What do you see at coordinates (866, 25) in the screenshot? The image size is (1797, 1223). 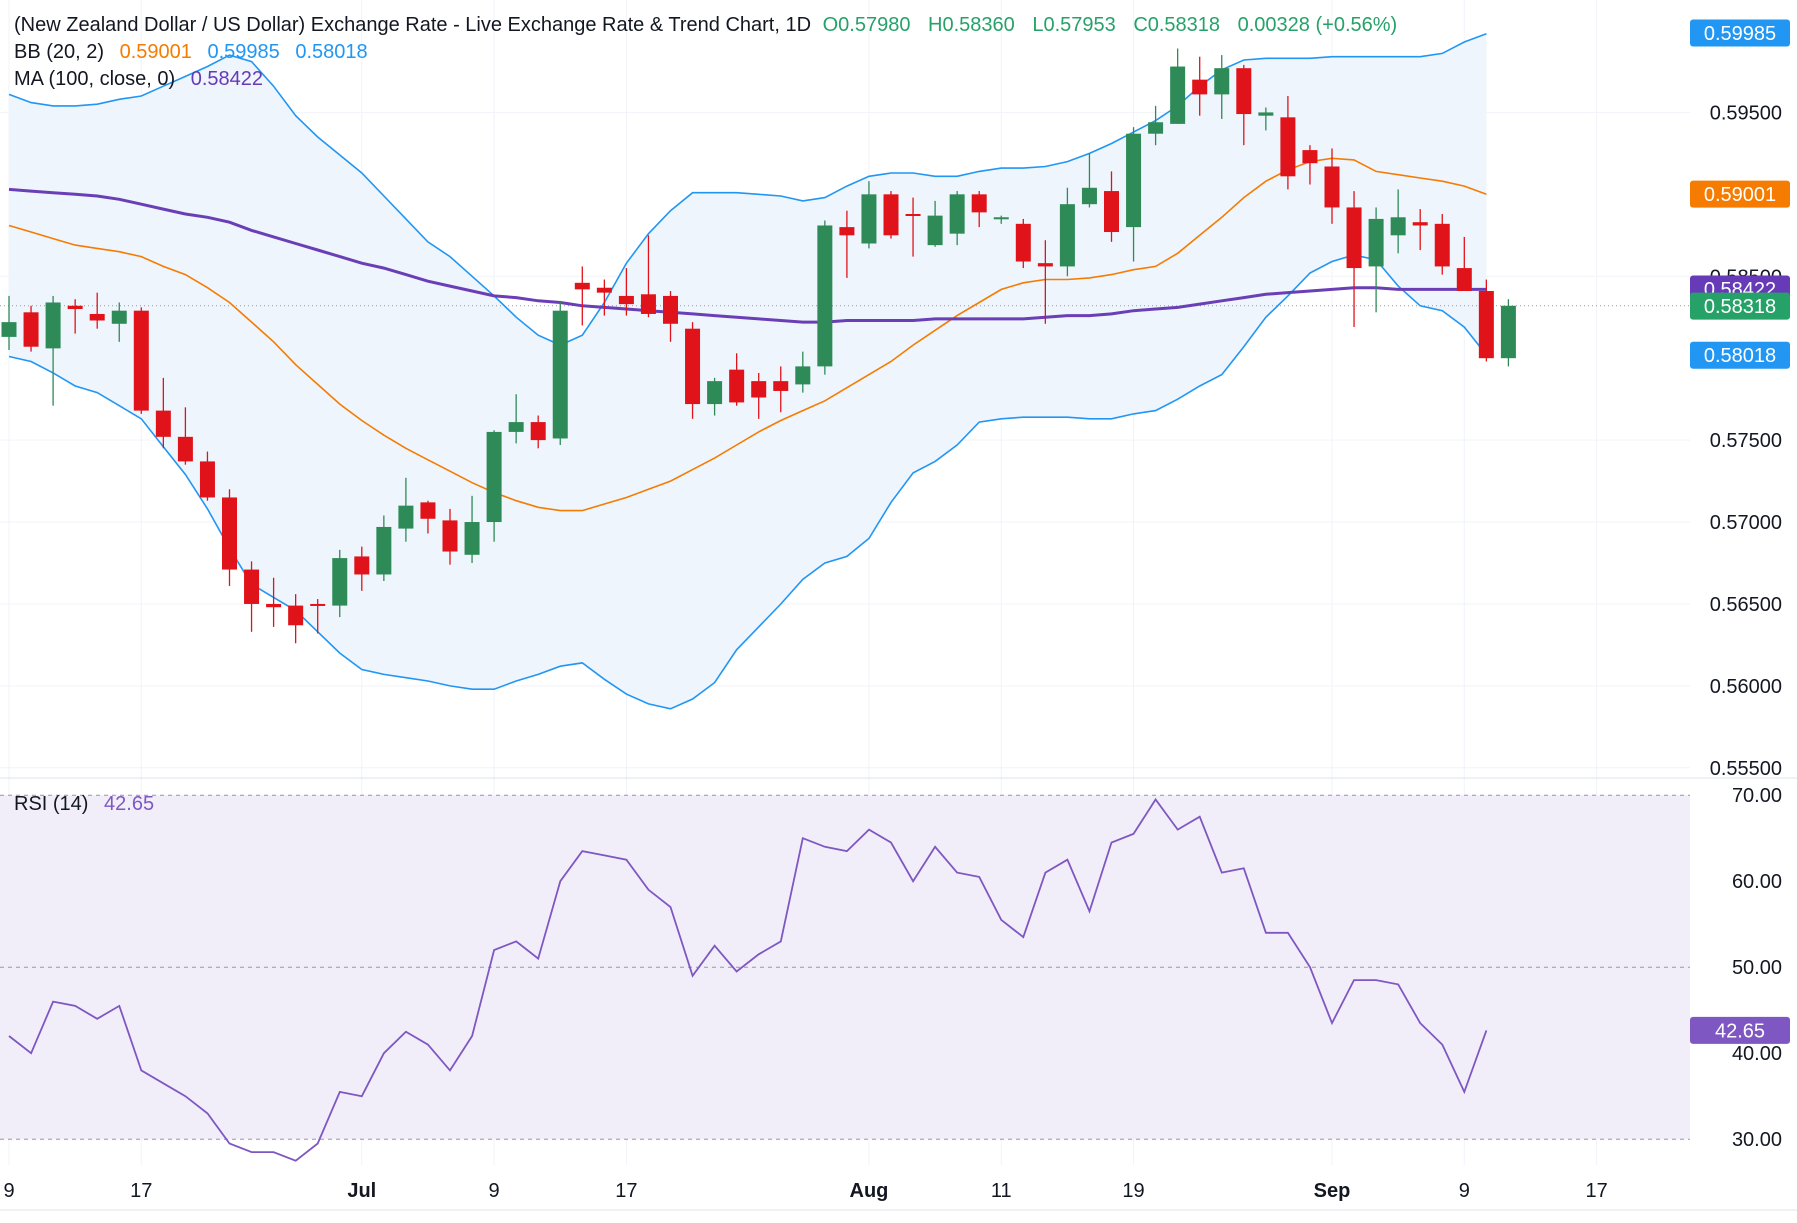 I see `ohlc-open: O0.57980` at bounding box center [866, 25].